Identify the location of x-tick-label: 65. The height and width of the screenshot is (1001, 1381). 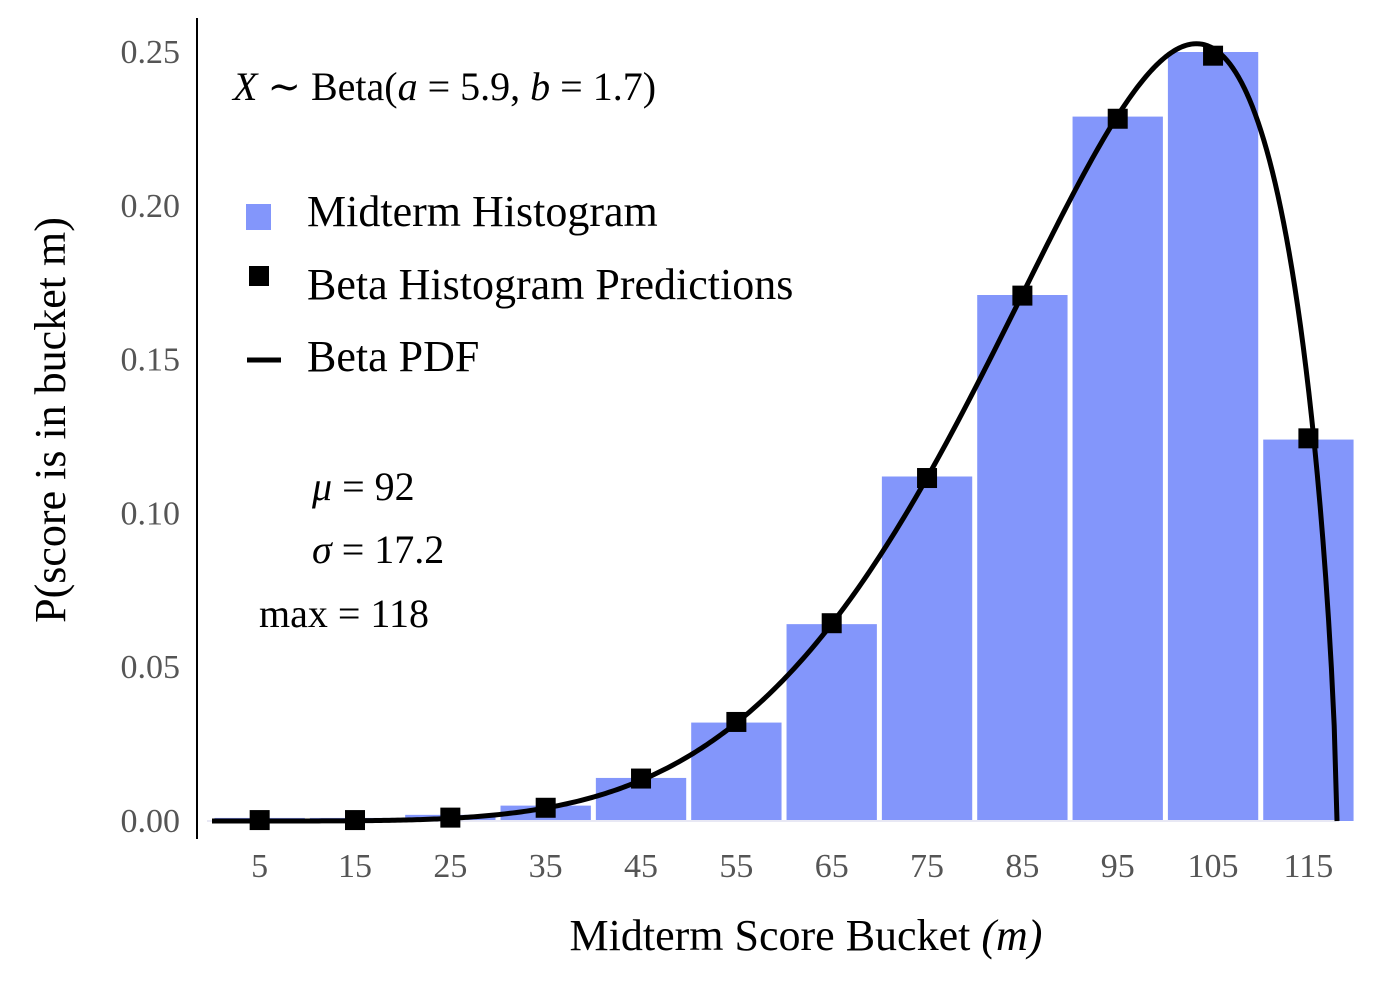
(832, 866).